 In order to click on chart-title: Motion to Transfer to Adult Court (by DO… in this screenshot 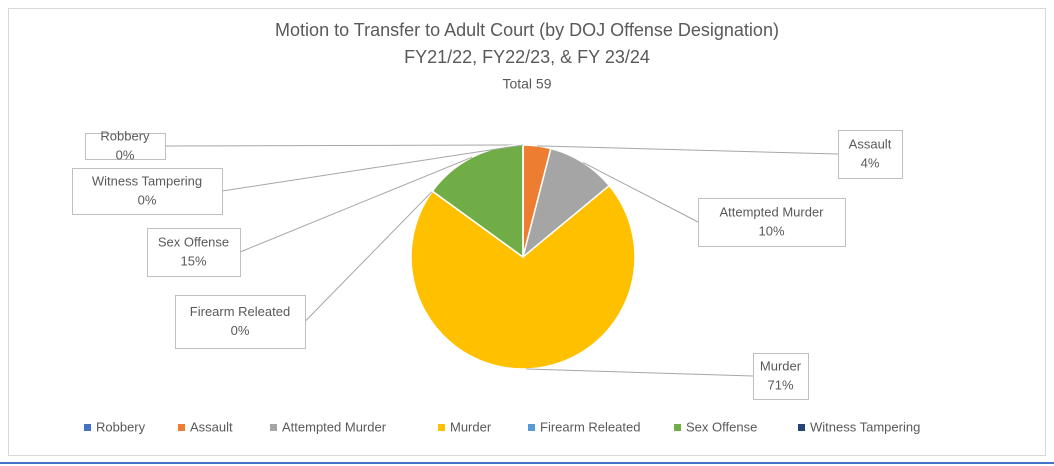, I will do `click(527, 30)`.